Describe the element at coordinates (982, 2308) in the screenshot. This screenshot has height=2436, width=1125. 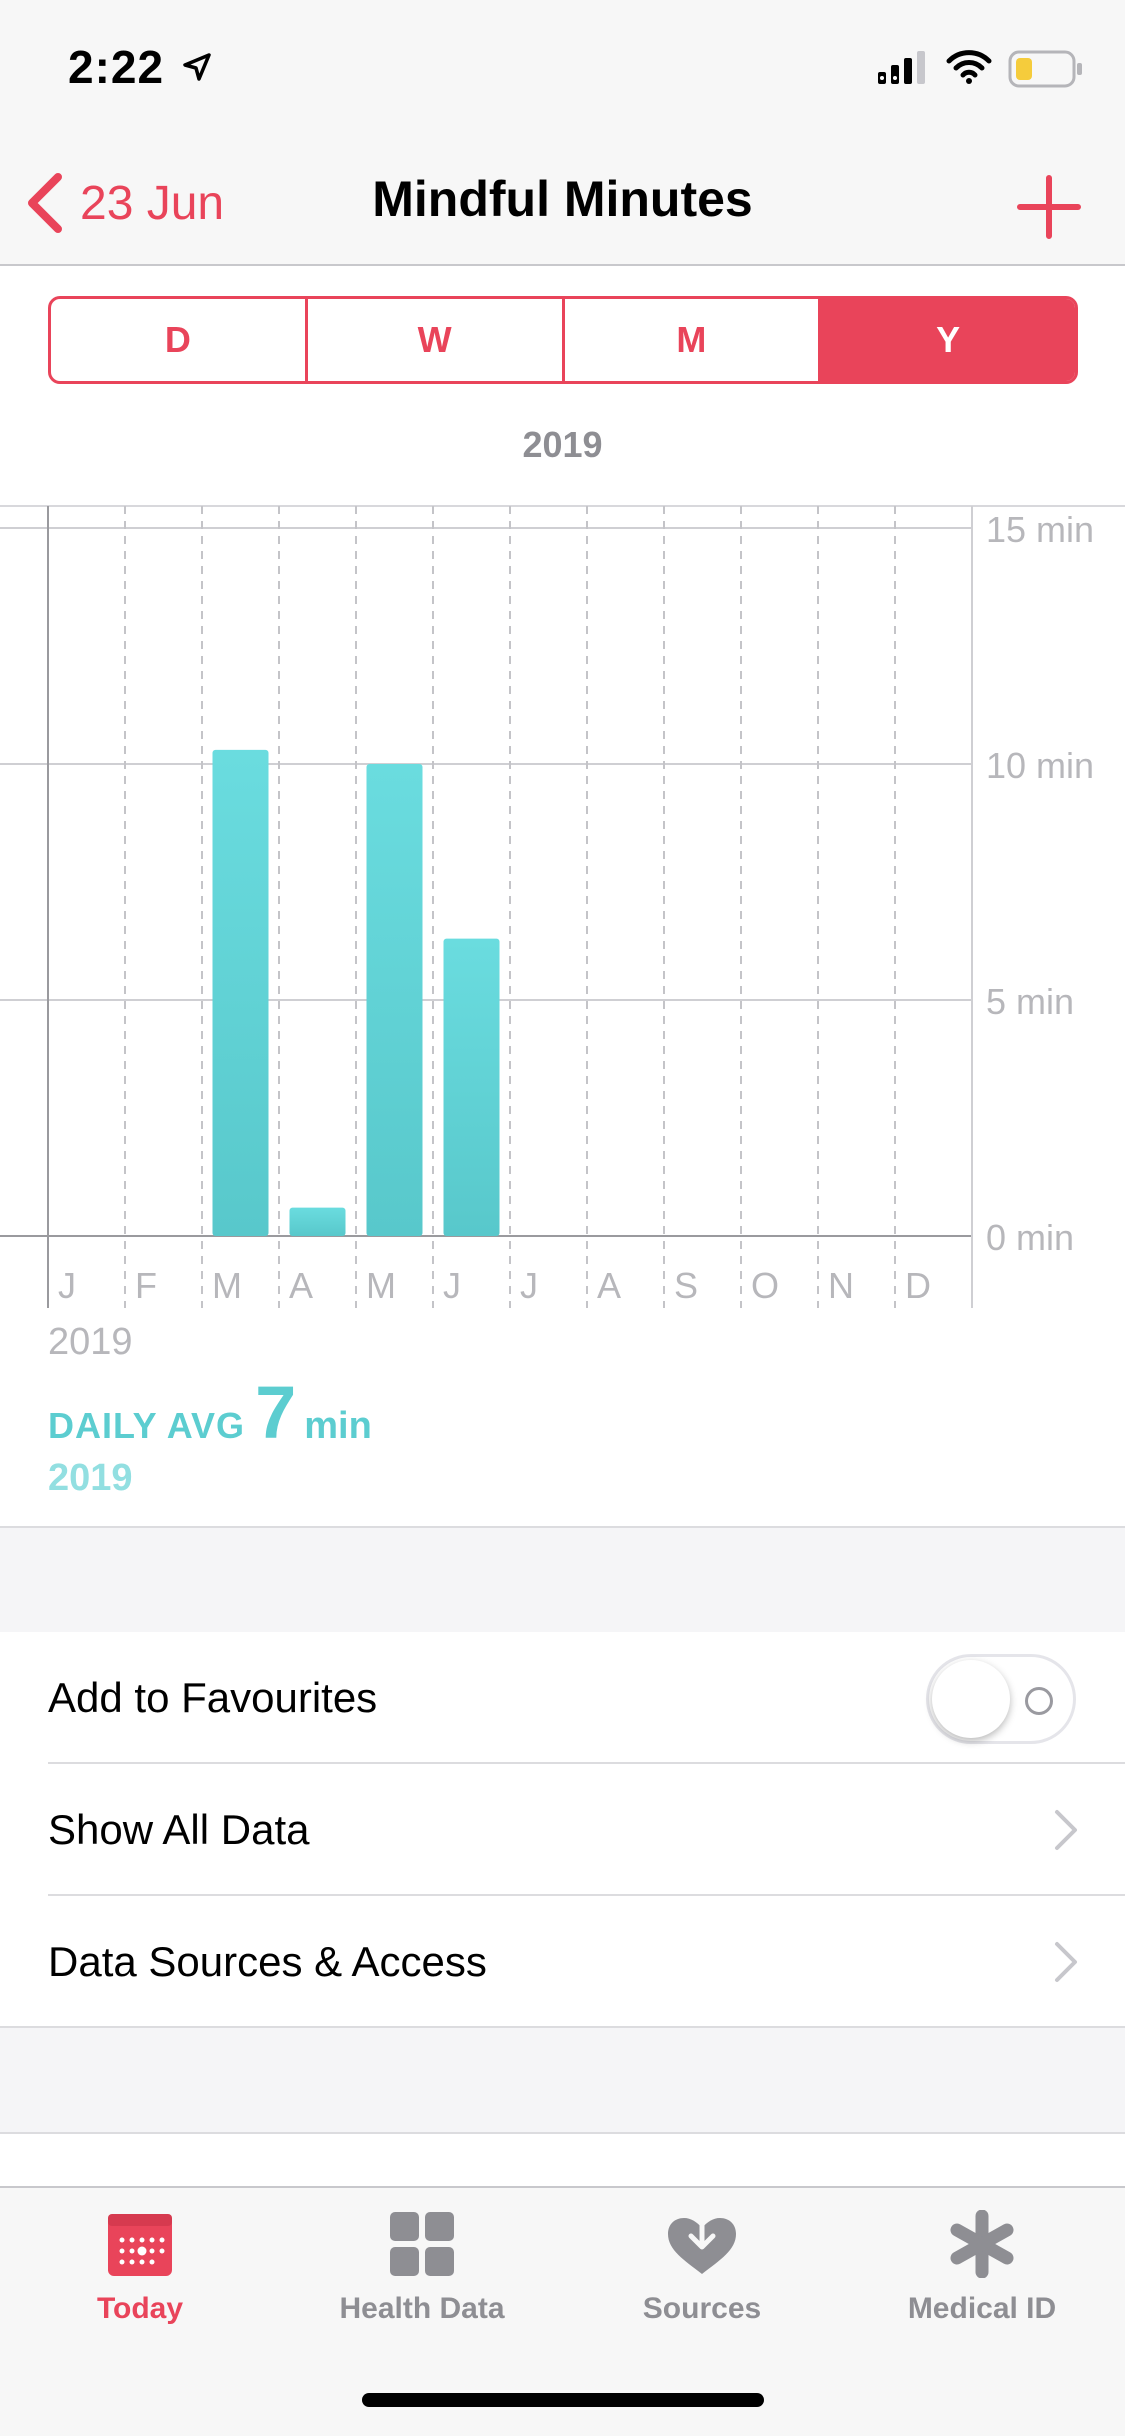
I see `tab-label: Medical ID` at that location.